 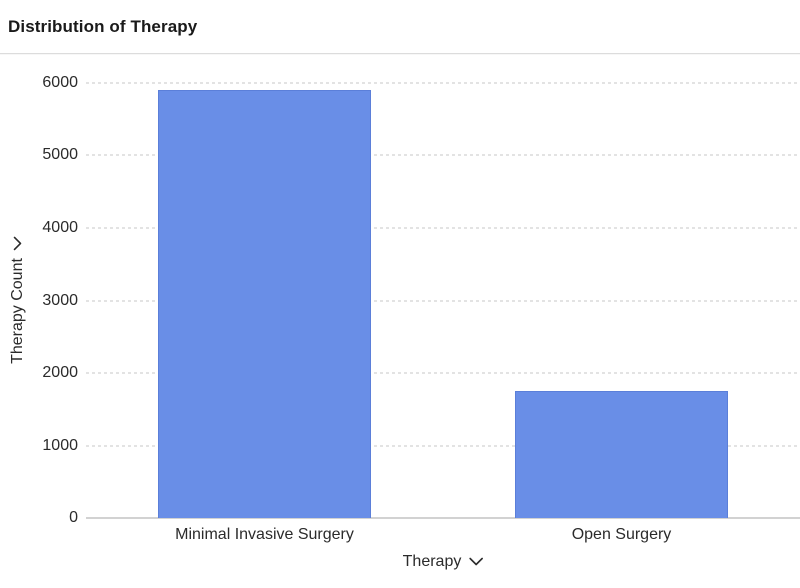 I want to click on x-axis-category-labels: Minimal Invasive Surgery Open Surgery, so click(x=443, y=537).